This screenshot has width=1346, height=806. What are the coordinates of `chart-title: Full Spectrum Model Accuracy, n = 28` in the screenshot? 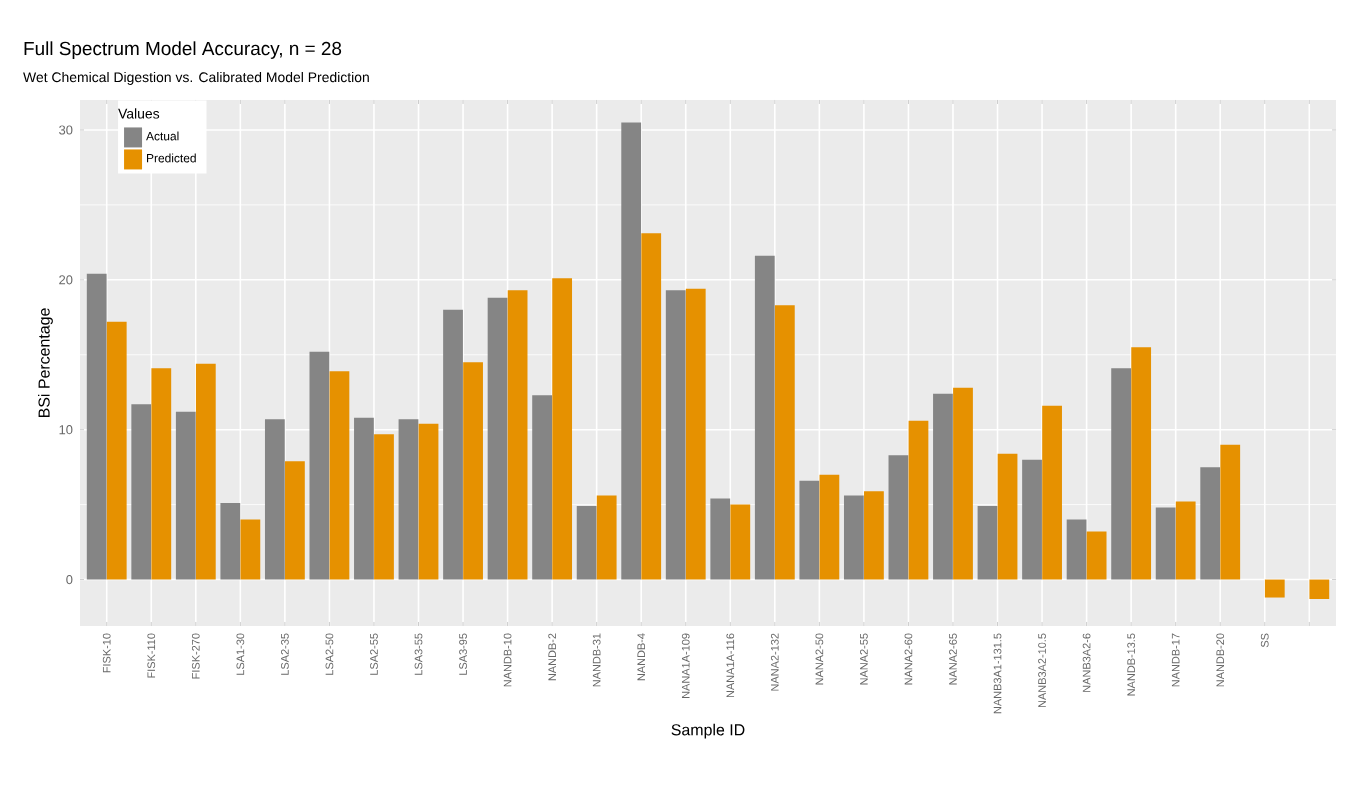 It's located at (183, 50).